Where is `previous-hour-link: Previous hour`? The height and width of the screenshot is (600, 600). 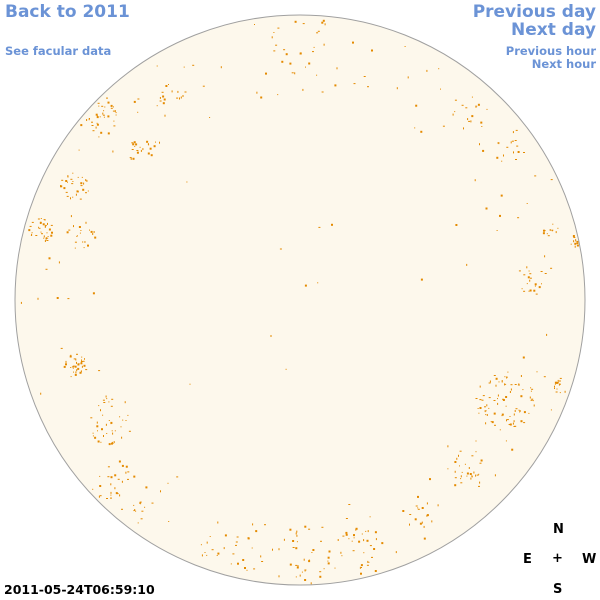 previous-hour-link: Previous hour is located at coordinates (550, 51).